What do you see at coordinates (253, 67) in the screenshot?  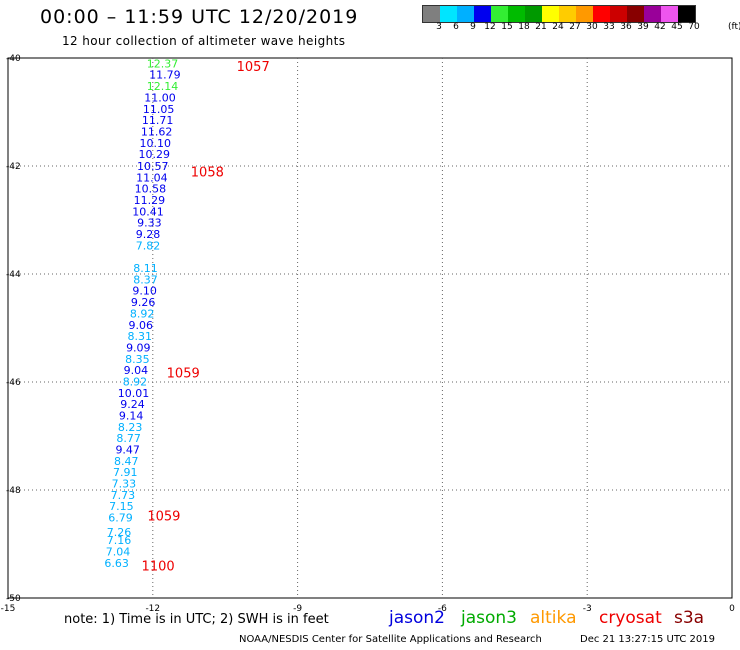 I see `time-annotation: 1057` at bounding box center [253, 67].